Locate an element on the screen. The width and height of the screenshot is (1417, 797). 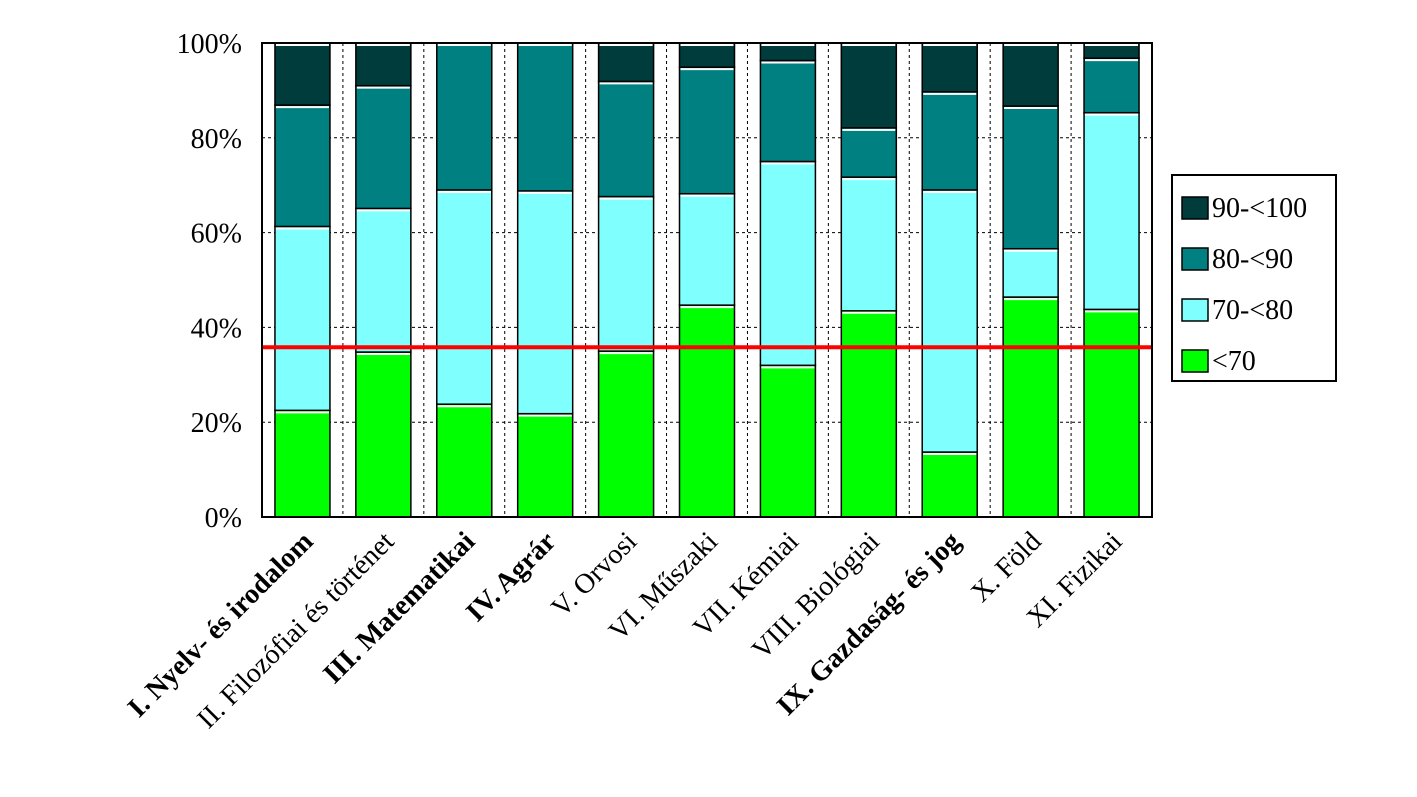
y-tick-label: 60% is located at coordinates (216, 234).